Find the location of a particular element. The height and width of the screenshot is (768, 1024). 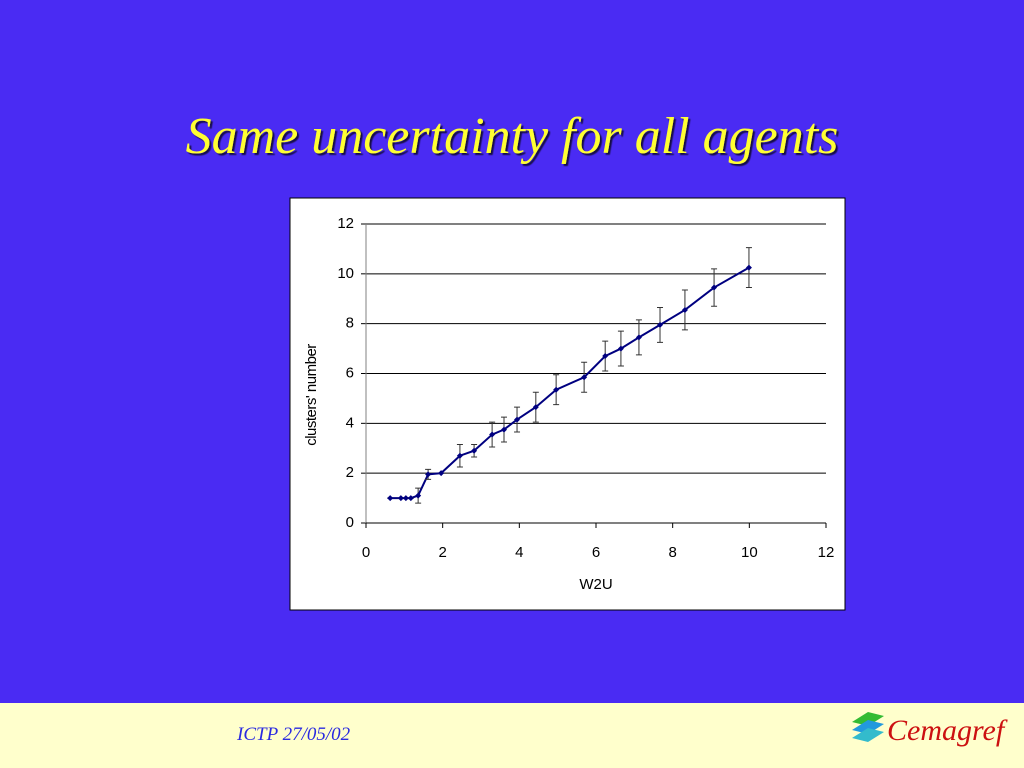

slide-title: Same uncertainty for all agents is located at coordinates (512, 136).